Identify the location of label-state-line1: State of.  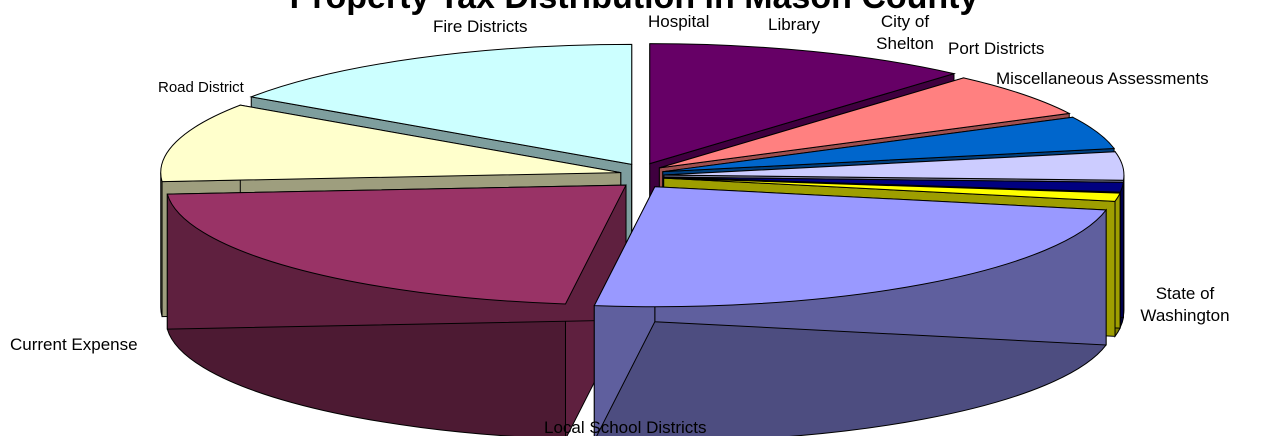
(1185, 294).